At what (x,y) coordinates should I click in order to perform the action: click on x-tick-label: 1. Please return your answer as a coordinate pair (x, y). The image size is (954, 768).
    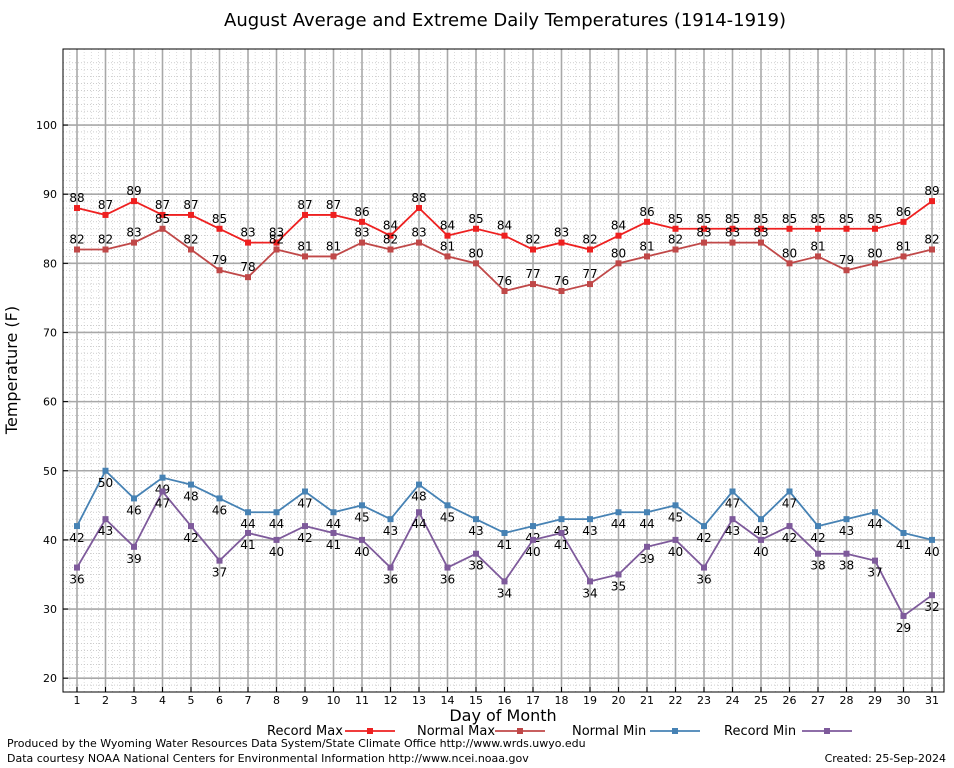
    Looking at the image, I should click on (77, 700).